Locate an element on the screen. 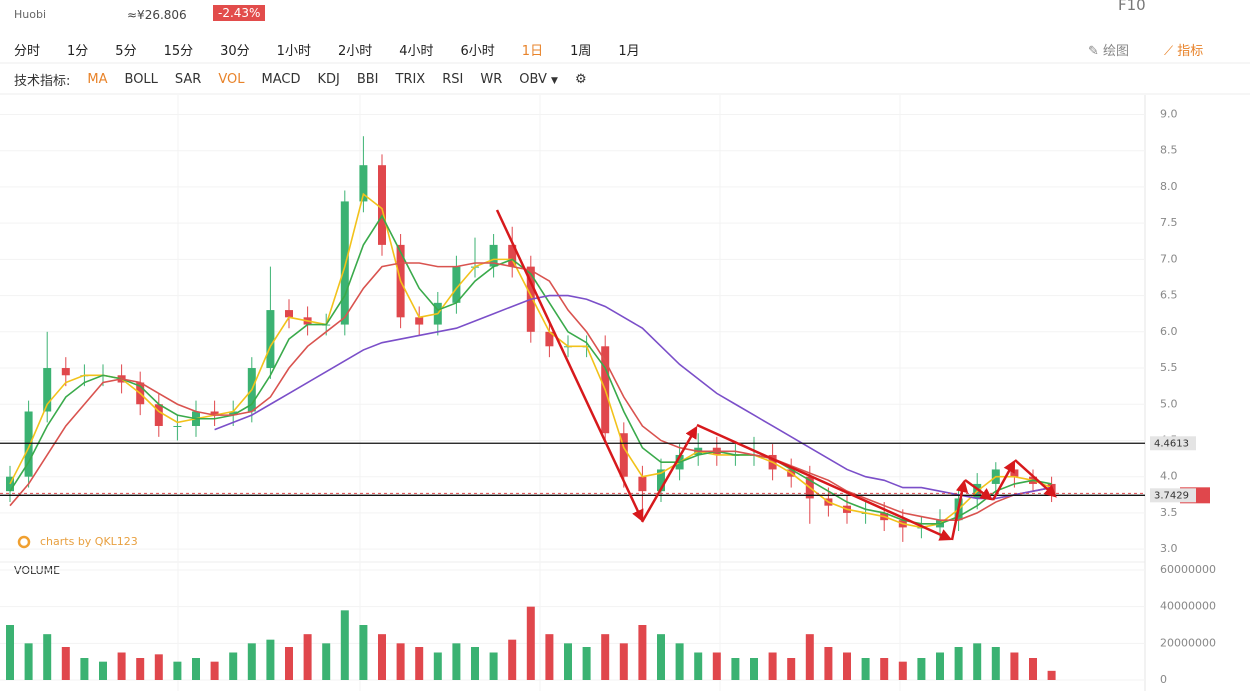  y-tick-label: 6.0 is located at coordinates (1169, 331).